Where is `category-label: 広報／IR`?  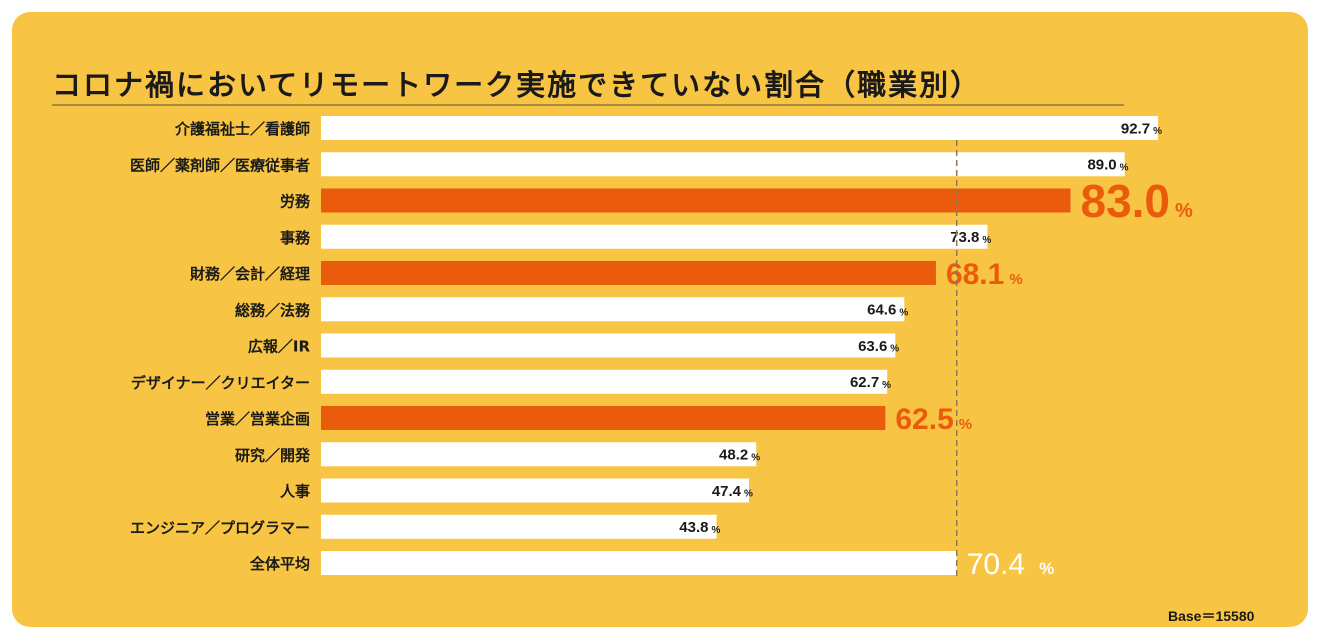
category-label: 広報／IR is located at coordinates (279, 347).